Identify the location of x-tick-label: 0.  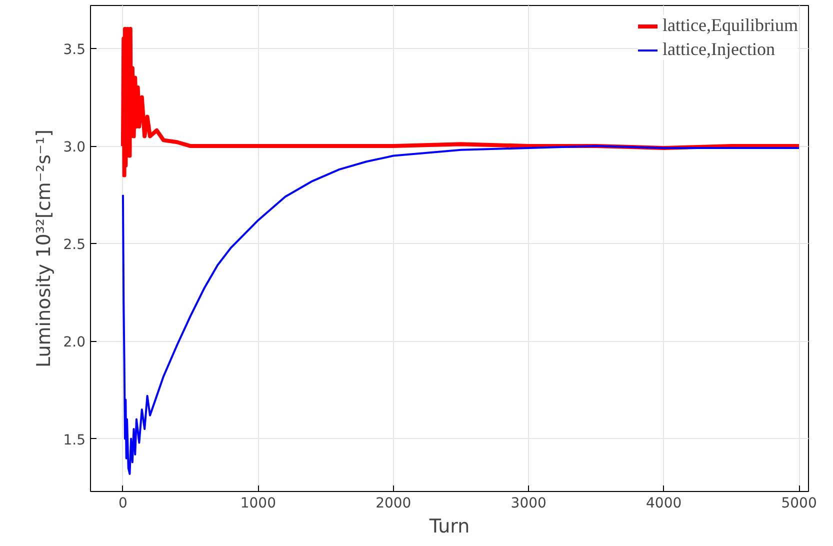
(123, 504).